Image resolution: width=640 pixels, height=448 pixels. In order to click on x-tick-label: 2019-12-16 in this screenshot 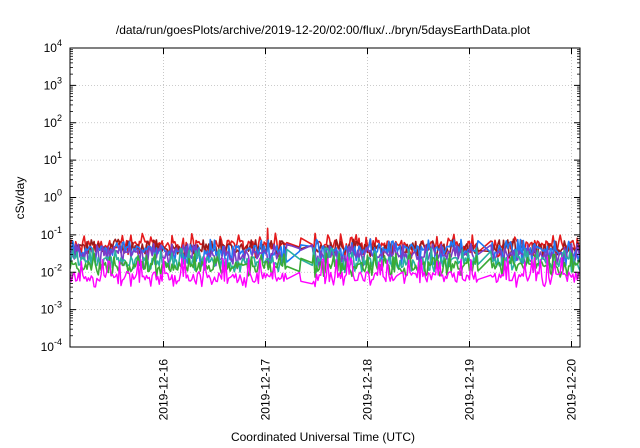, I will do `click(164, 390)`.